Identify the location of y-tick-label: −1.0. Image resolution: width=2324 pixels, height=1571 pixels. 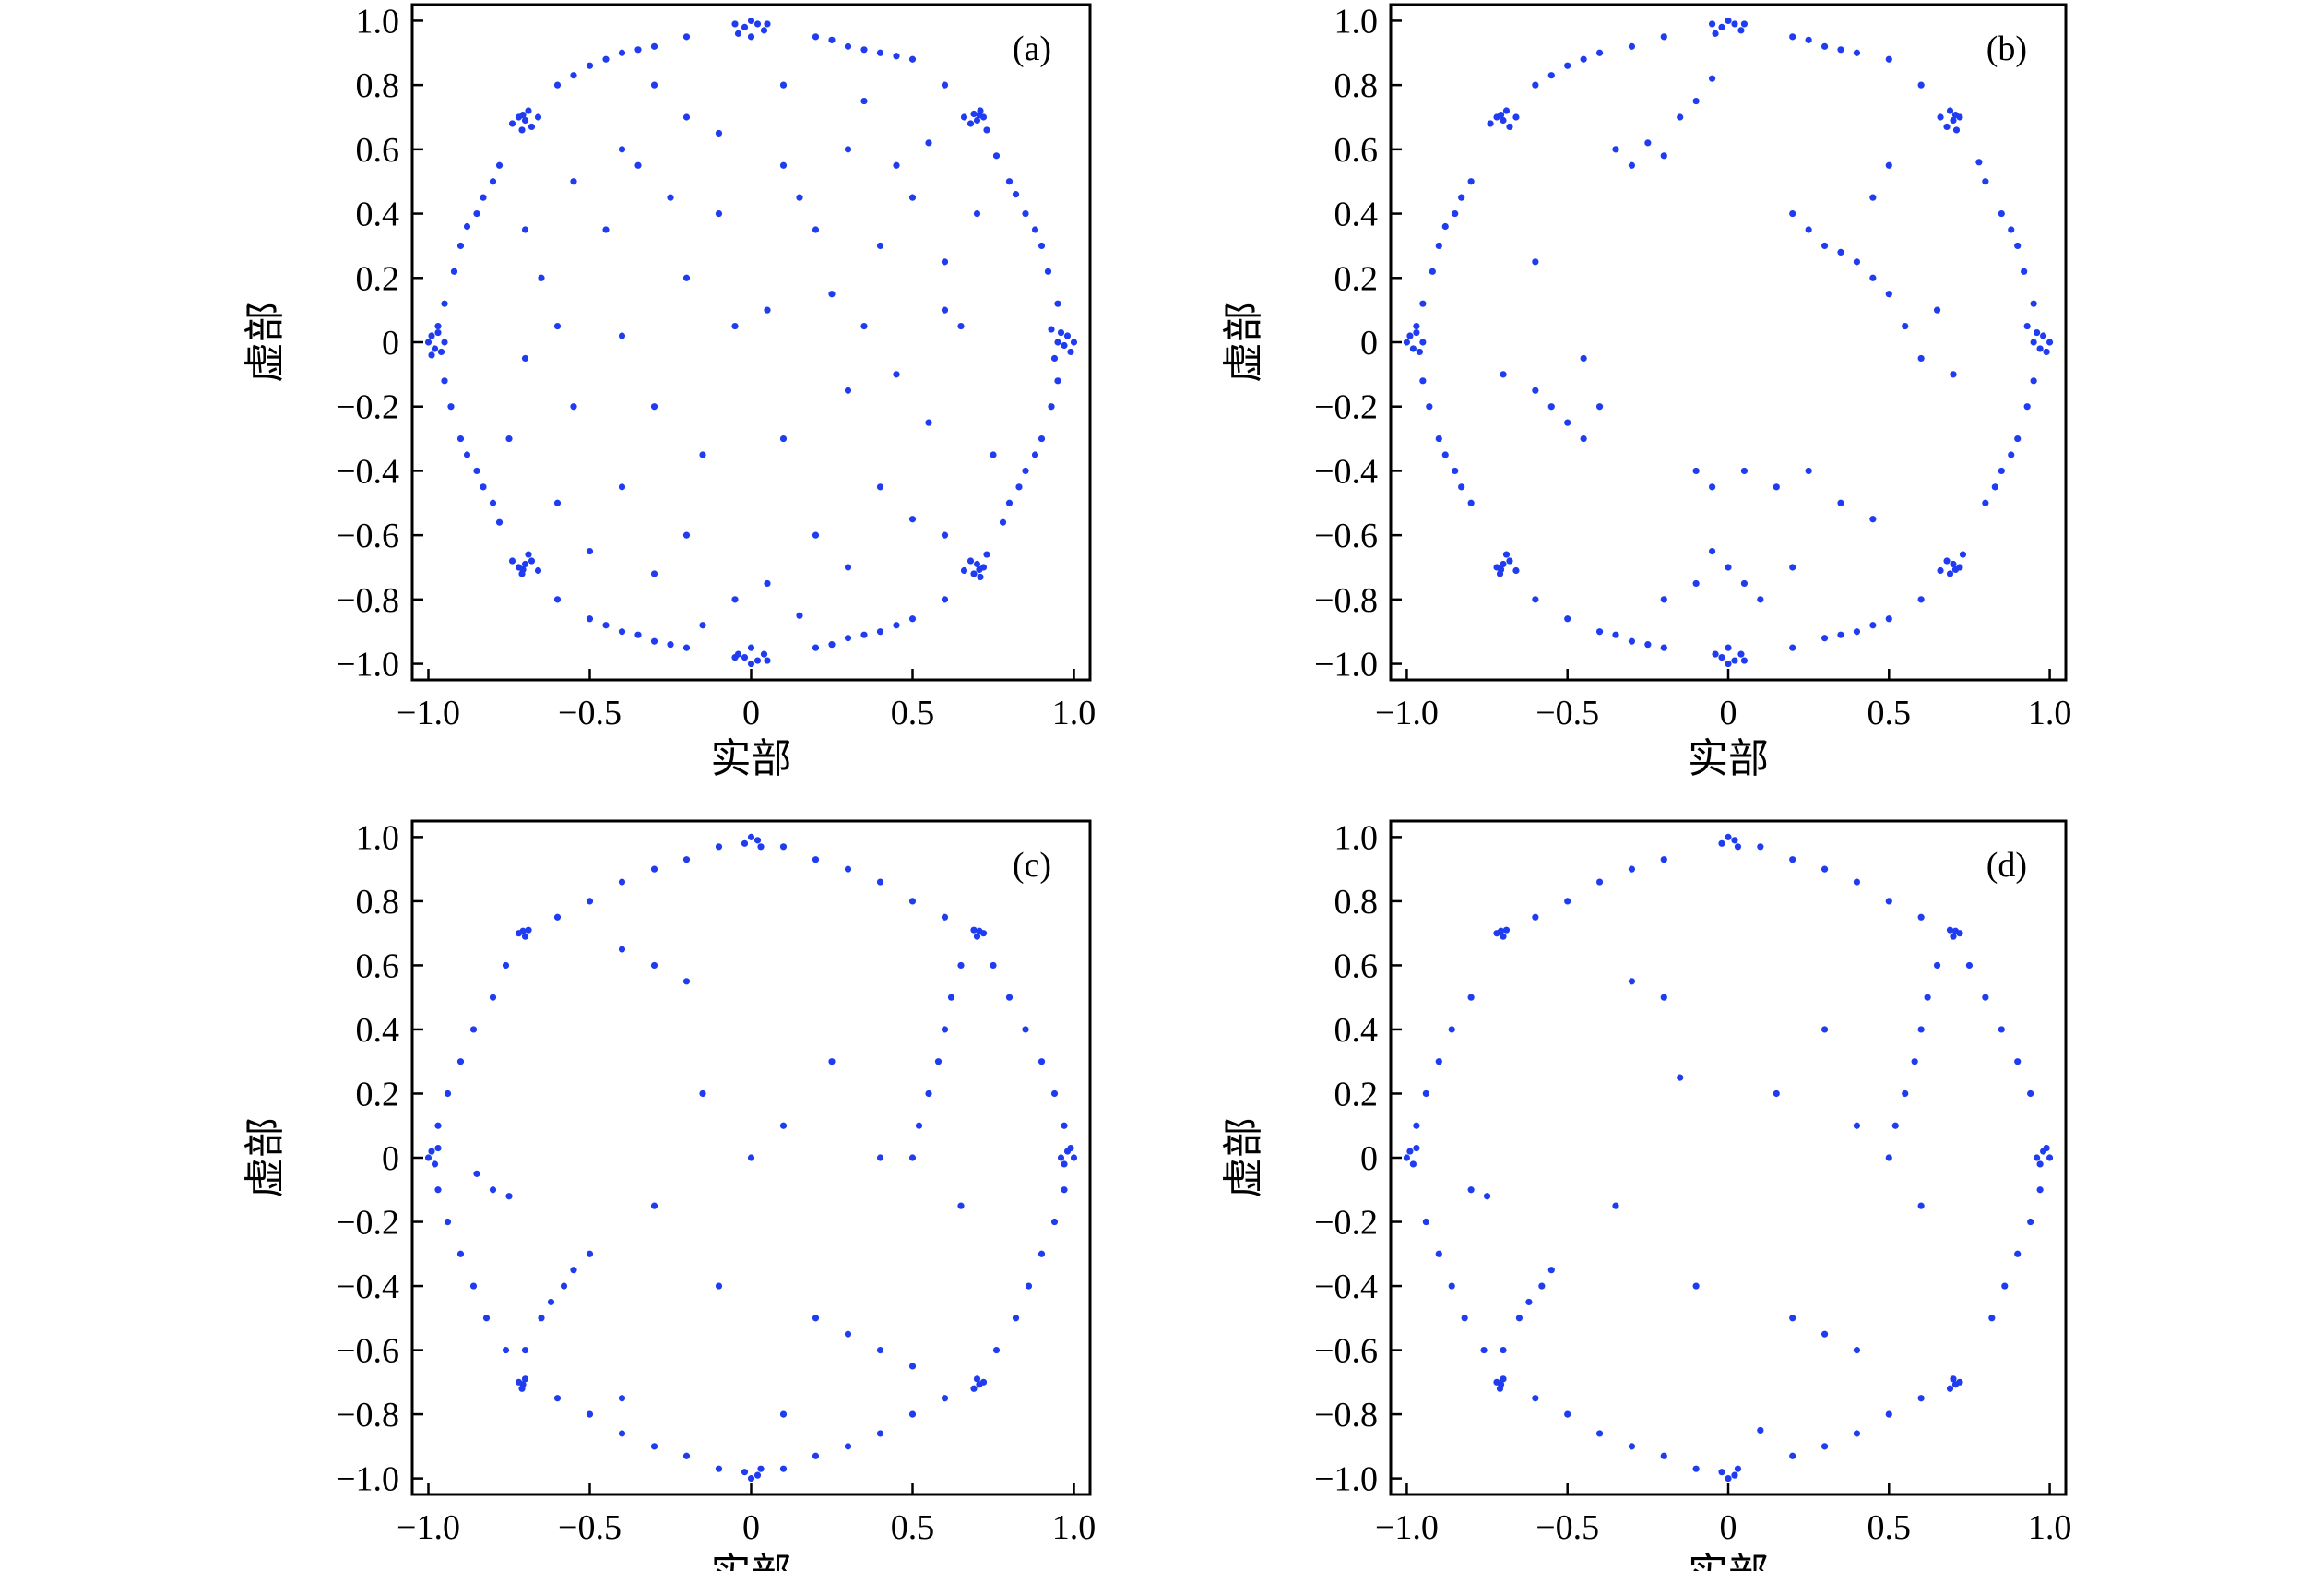
(367, 1479).